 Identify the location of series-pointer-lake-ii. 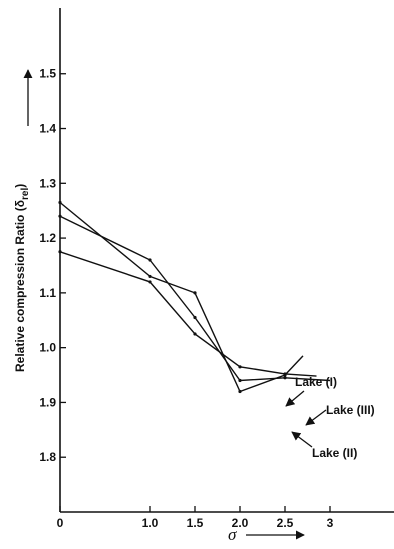
(302, 439).